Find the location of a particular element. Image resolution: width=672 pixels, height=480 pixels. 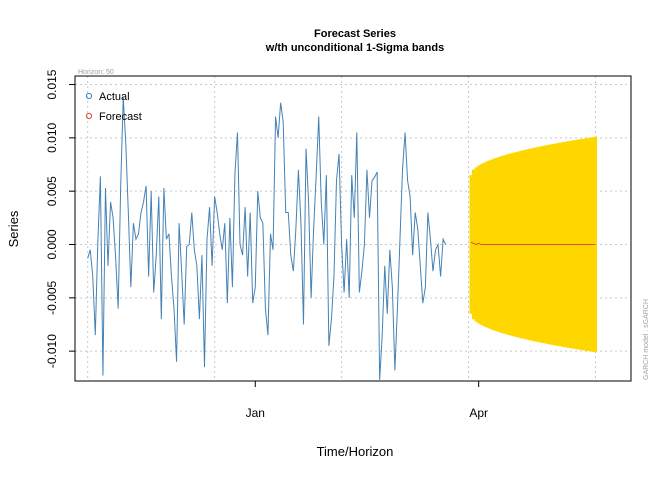

y-axis: -0.010 -0.005 0.000 0.005 0.010 0.015 is located at coordinates (60, 218).